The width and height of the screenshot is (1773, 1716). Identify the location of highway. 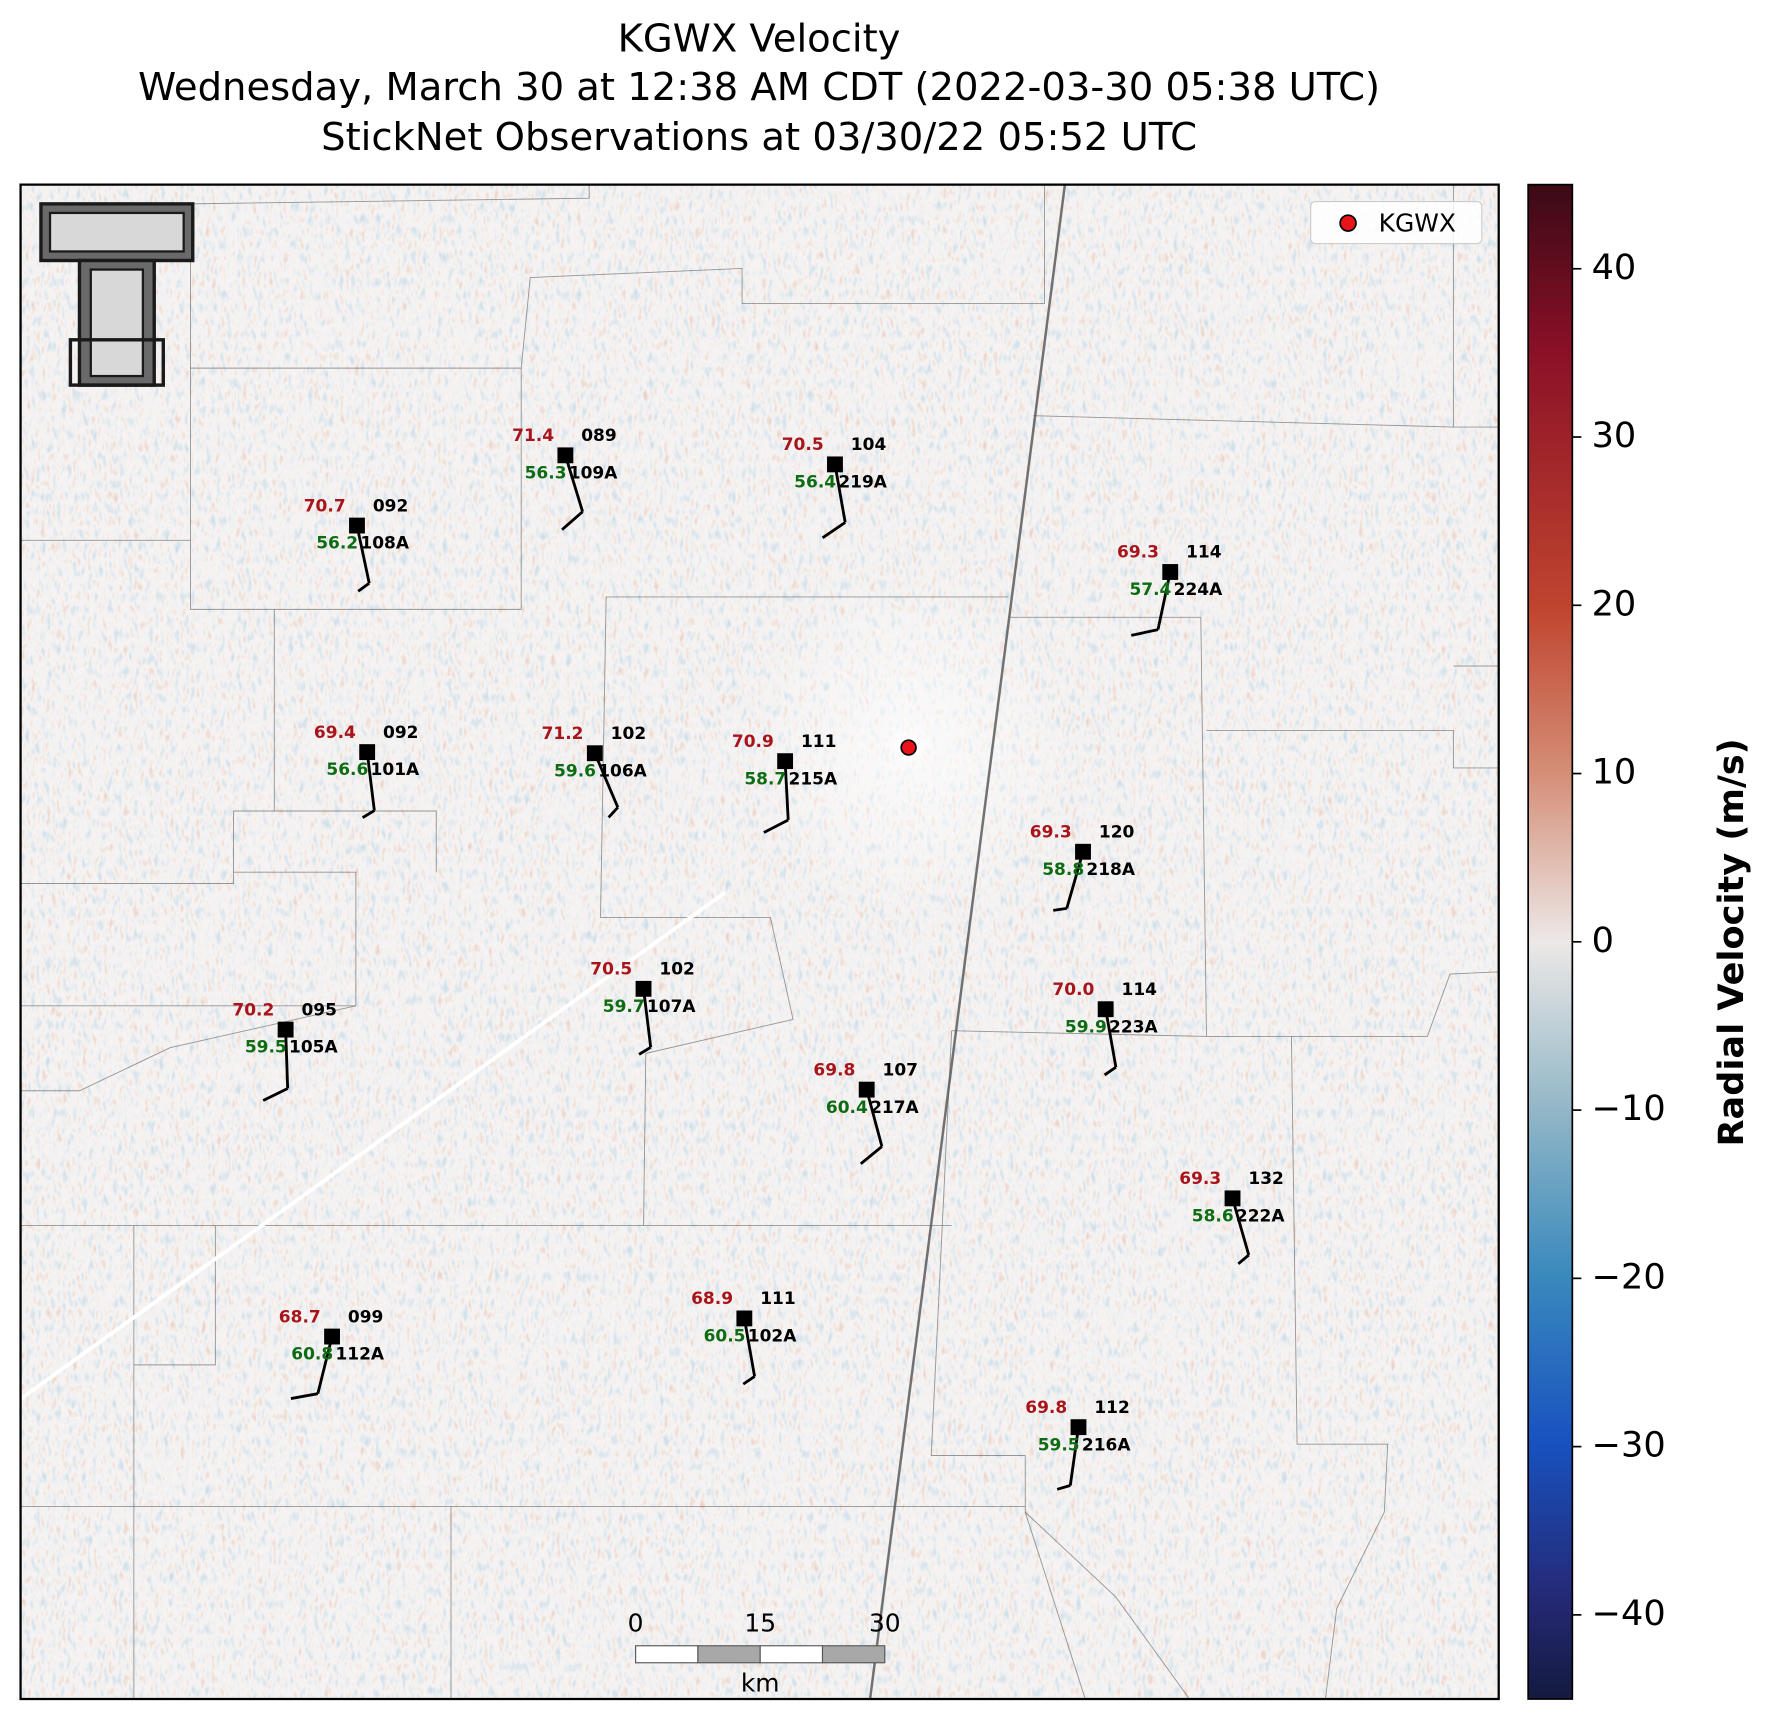
(967, 942).